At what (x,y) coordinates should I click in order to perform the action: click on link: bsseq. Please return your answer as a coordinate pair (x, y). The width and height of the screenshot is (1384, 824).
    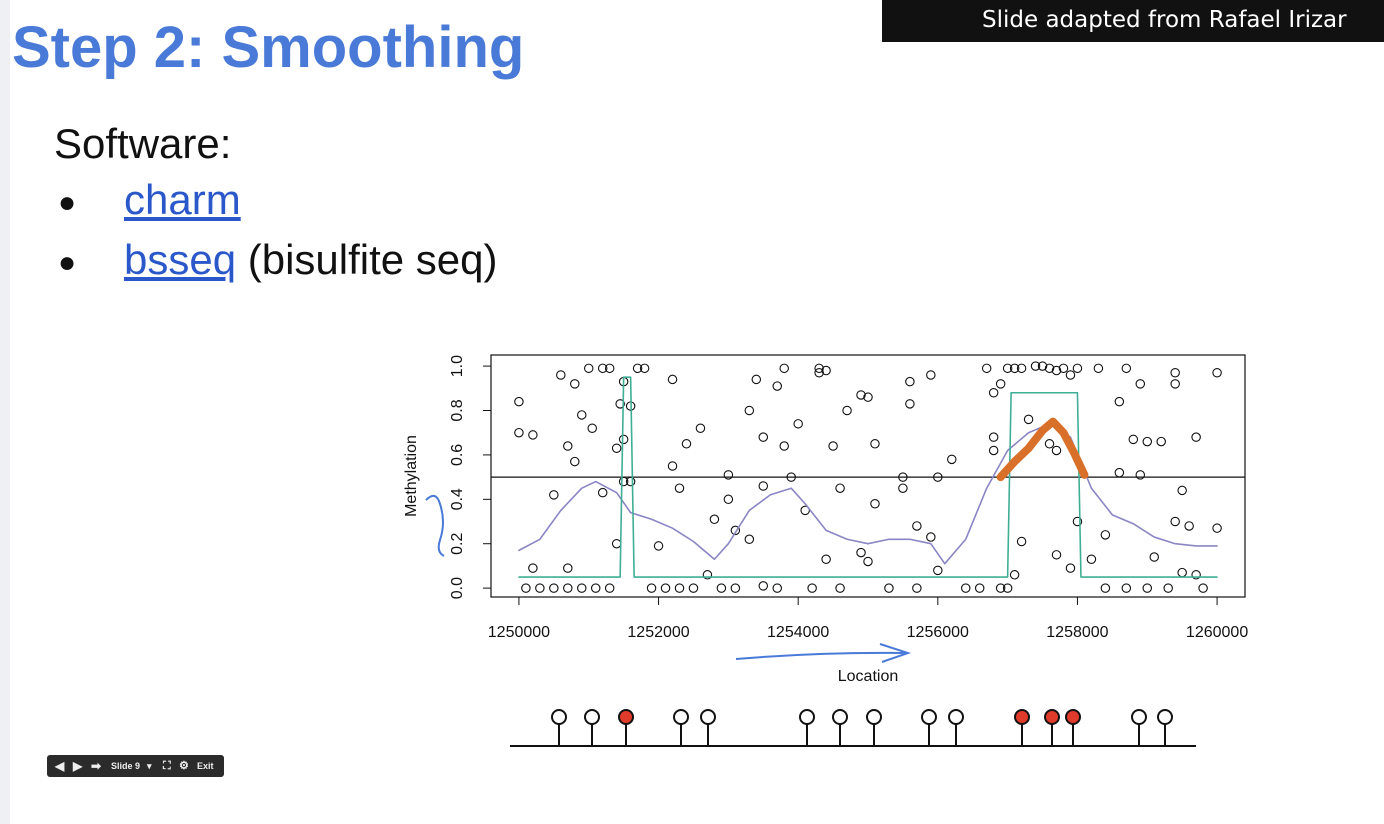
    Looking at the image, I should click on (180, 259).